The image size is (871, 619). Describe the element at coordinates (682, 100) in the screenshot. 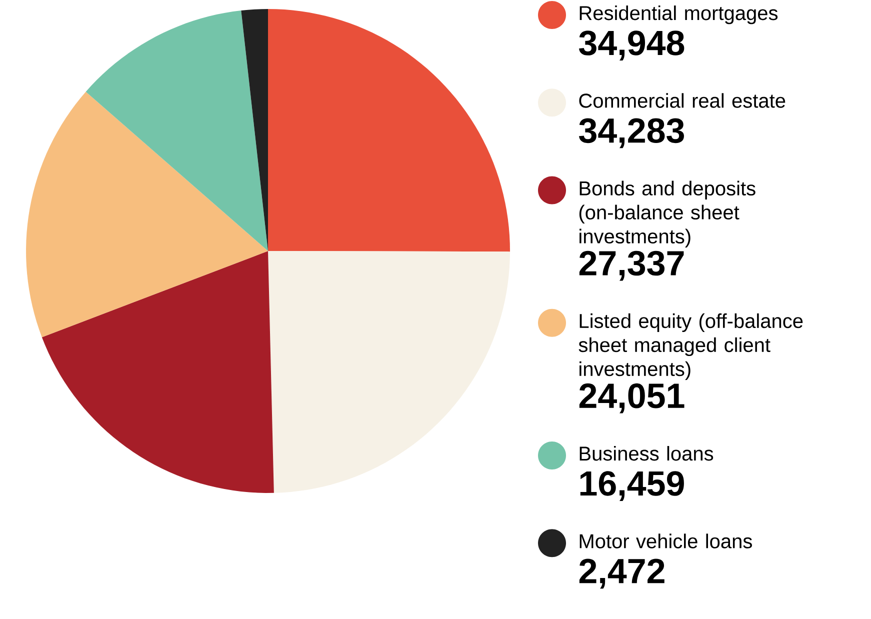

I see `legend-label: Commercial real estate` at that location.